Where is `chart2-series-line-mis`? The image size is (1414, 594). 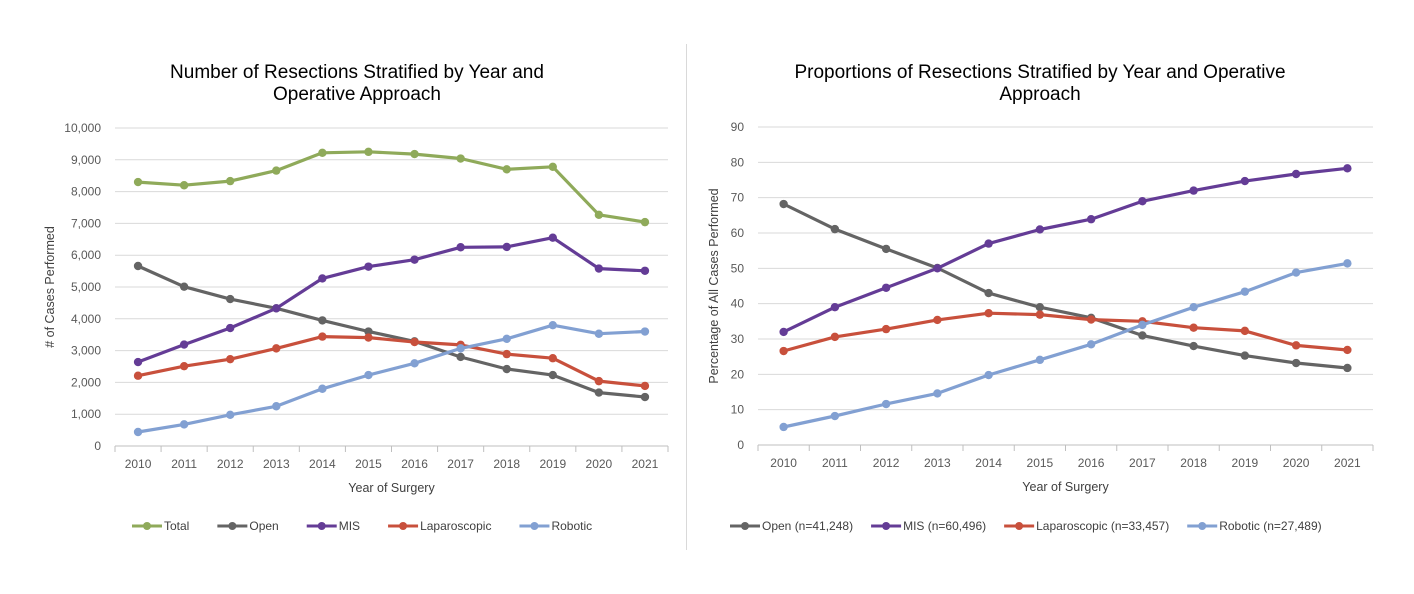
chart2-series-line-mis is located at coordinates (1065, 250).